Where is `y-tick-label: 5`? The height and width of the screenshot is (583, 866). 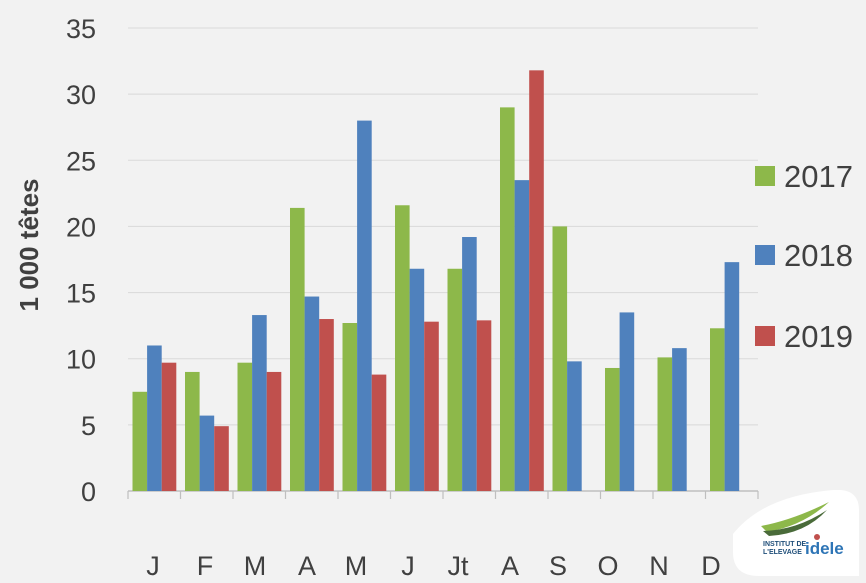
y-tick-label: 5 is located at coordinates (88, 426).